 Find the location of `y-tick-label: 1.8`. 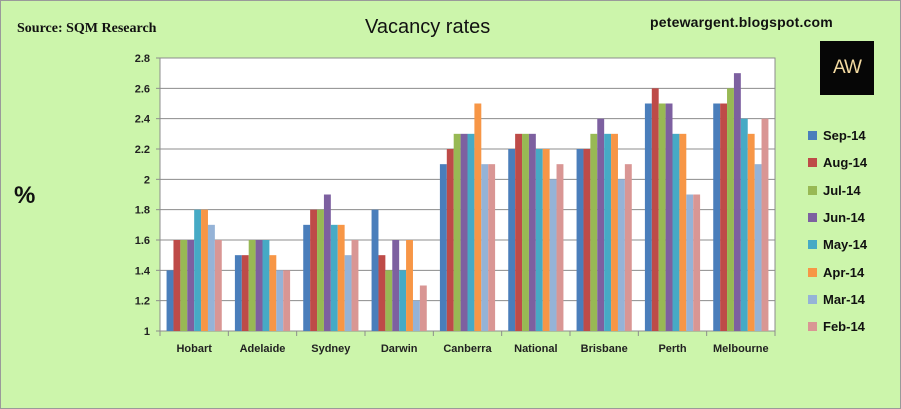

y-tick-label: 1.8 is located at coordinates (142, 211).